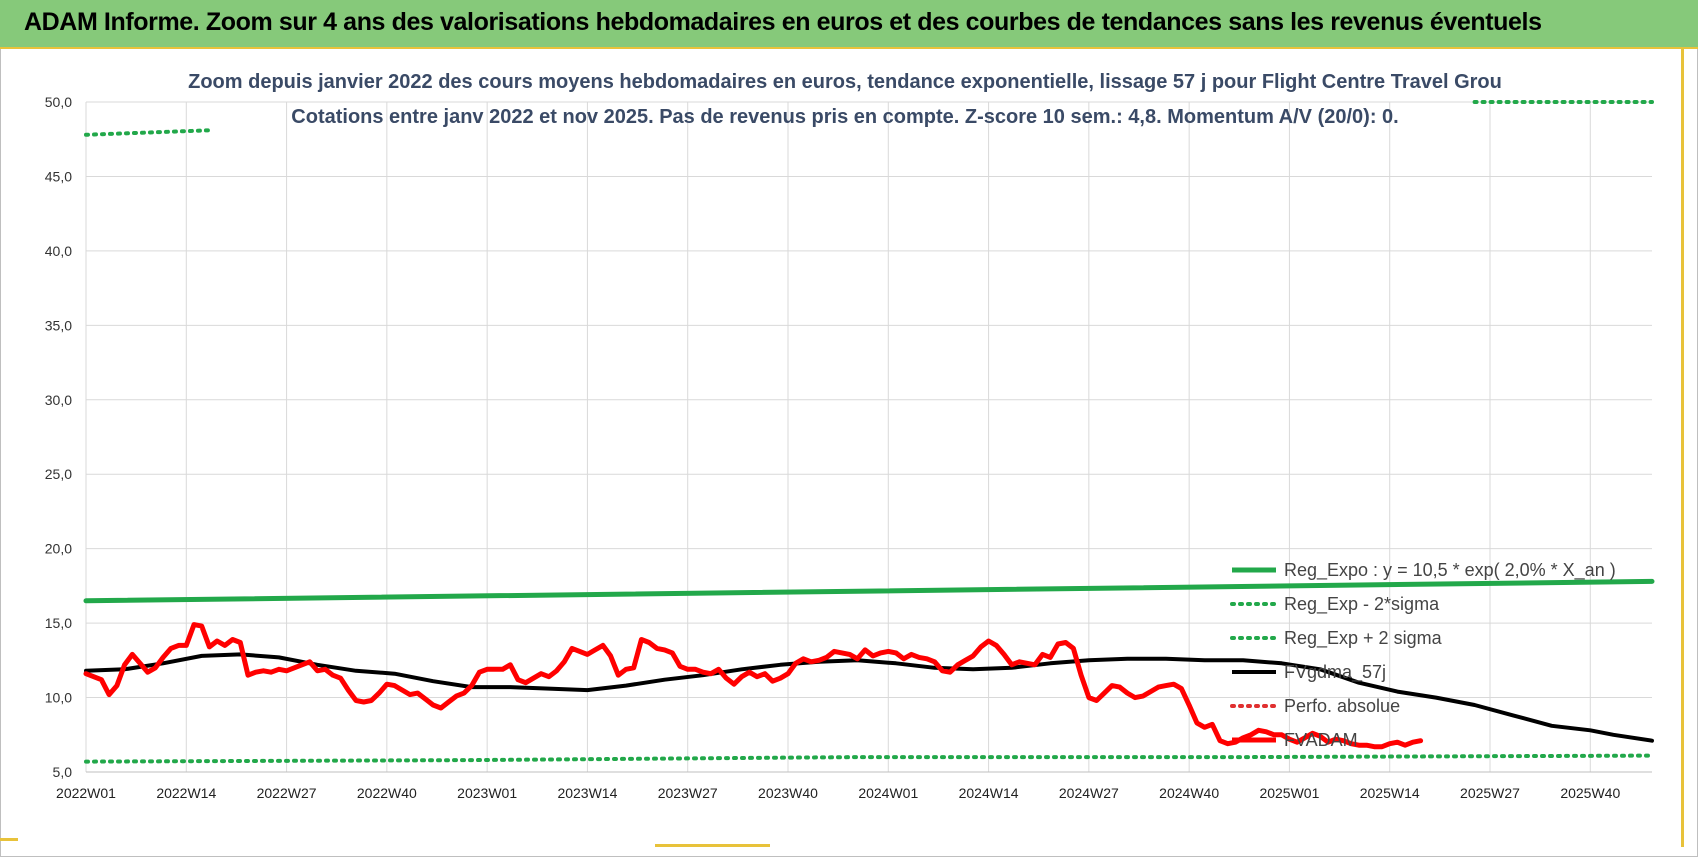 Image resolution: width=1698 pixels, height=857 pixels. I want to click on legend-label: FVgdma_57j, so click(1335, 672).